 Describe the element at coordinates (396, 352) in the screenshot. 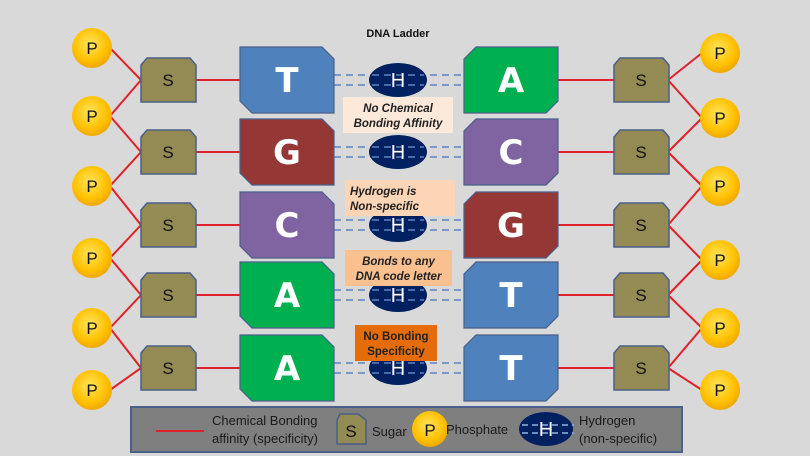

I see `annotation-text: Specificity` at that location.